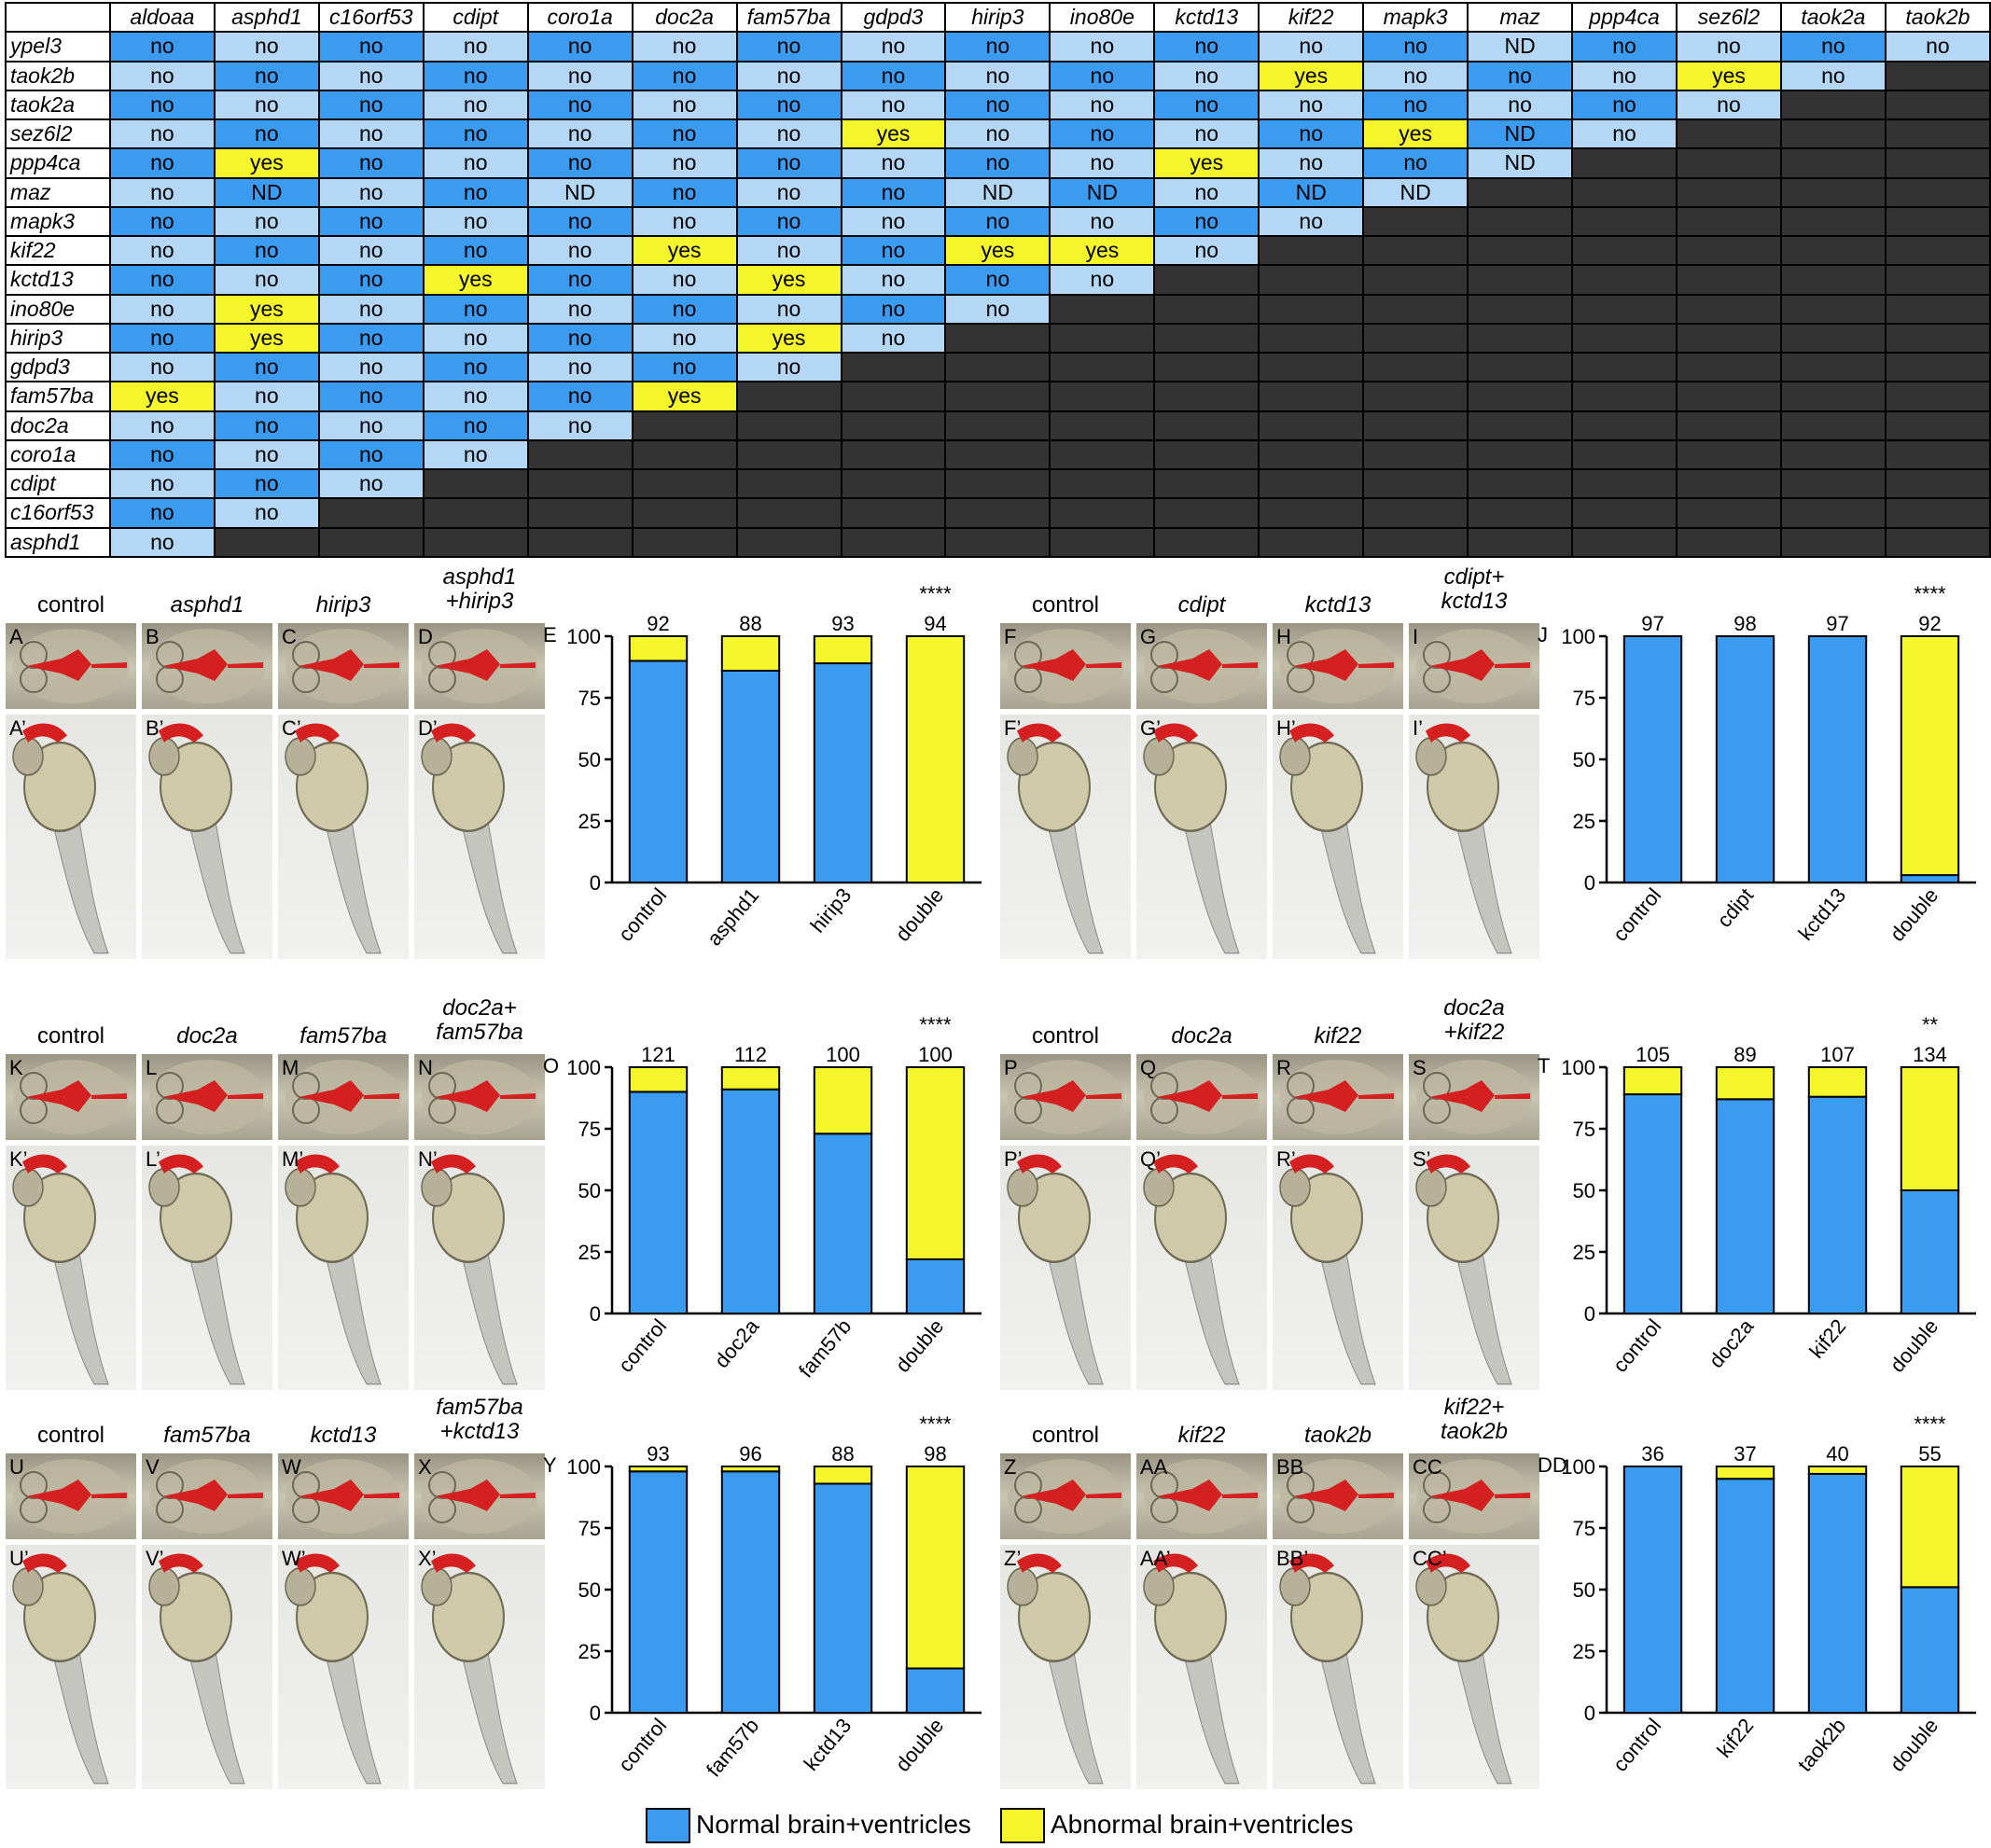 This screenshot has height=1848, width=1991. What do you see at coordinates (833, 1824) in the screenshot?
I see `legend-normal-label: Normal brain+ventricles` at bounding box center [833, 1824].